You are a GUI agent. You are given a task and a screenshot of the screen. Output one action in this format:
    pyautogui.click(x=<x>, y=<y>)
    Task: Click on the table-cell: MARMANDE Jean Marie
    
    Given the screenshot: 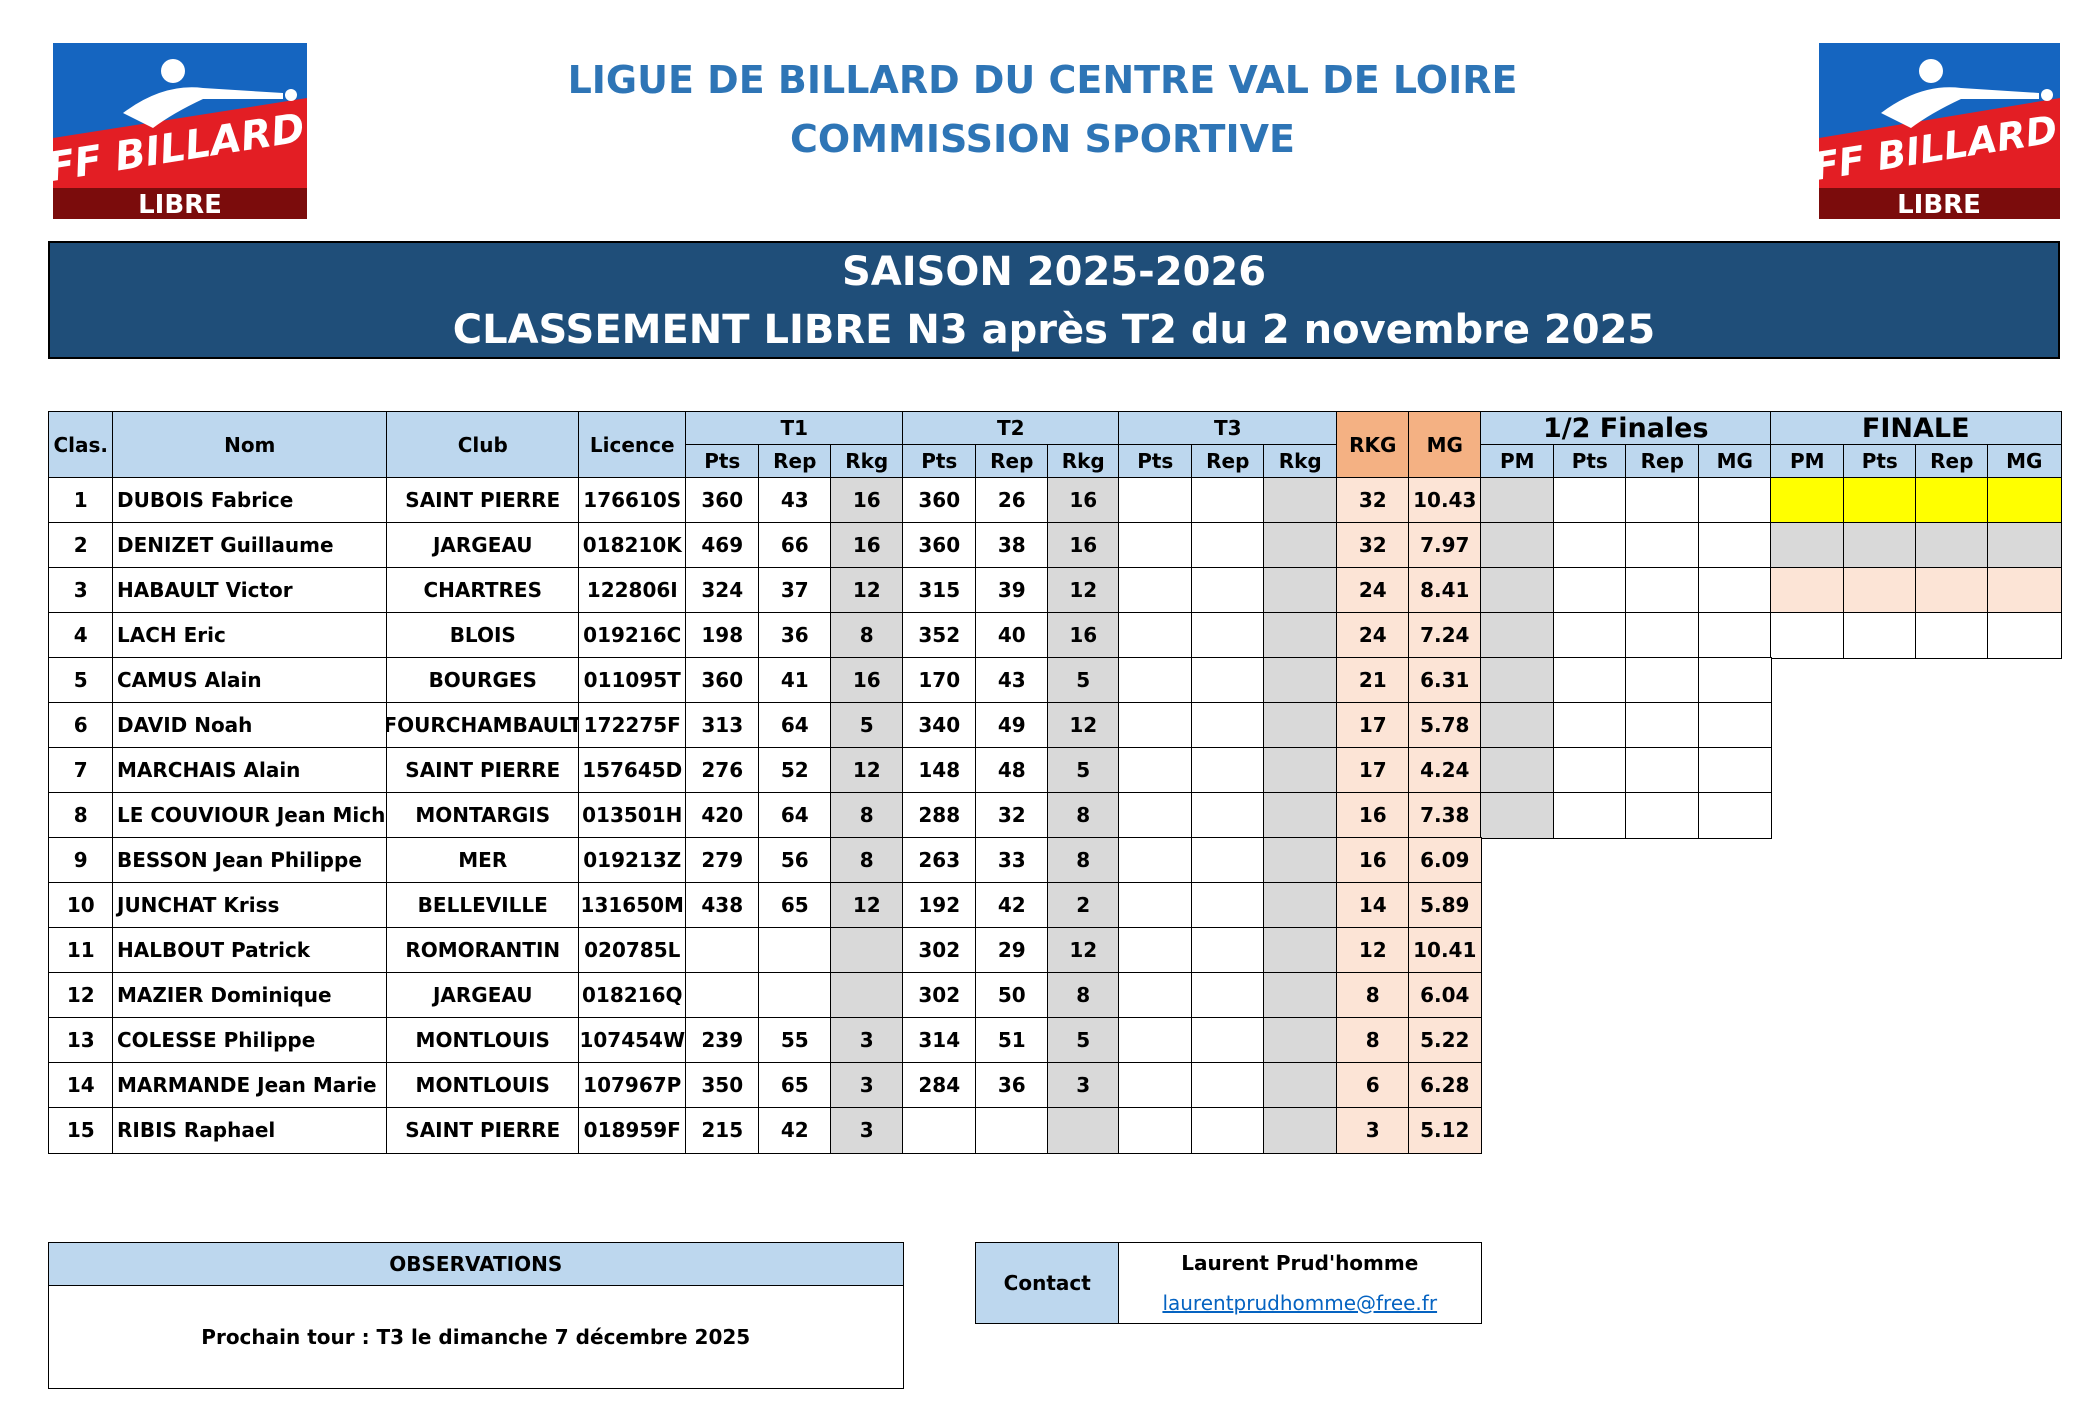 What is the action you would take?
    pyautogui.click(x=250, y=1085)
    